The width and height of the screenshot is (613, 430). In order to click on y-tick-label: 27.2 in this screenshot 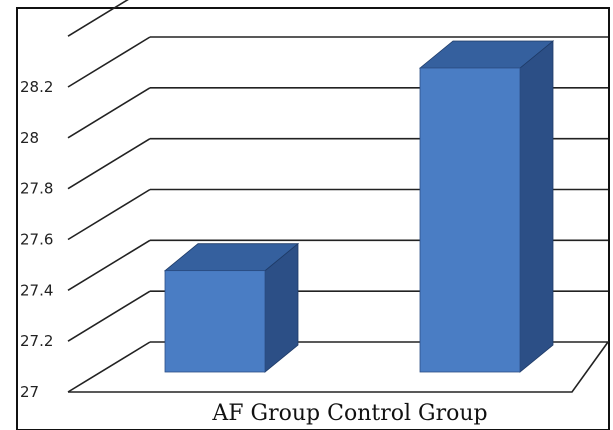, I will do `click(36, 341)`.